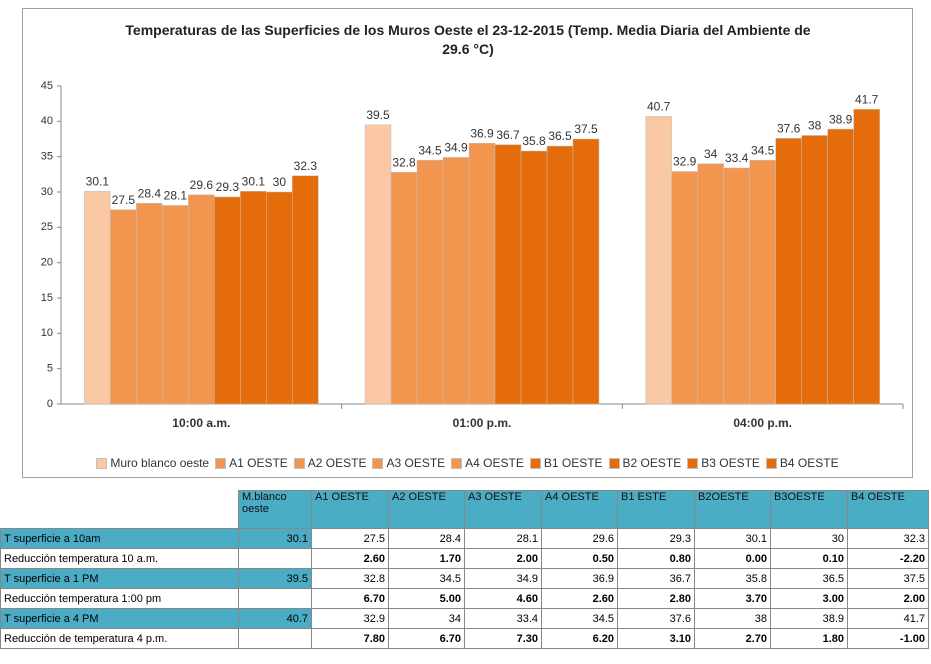 This screenshot has height=664, width=931. Describe the element at coordinates (202, 185) in the screenshot. I see `value-label: 29.6` at that location.